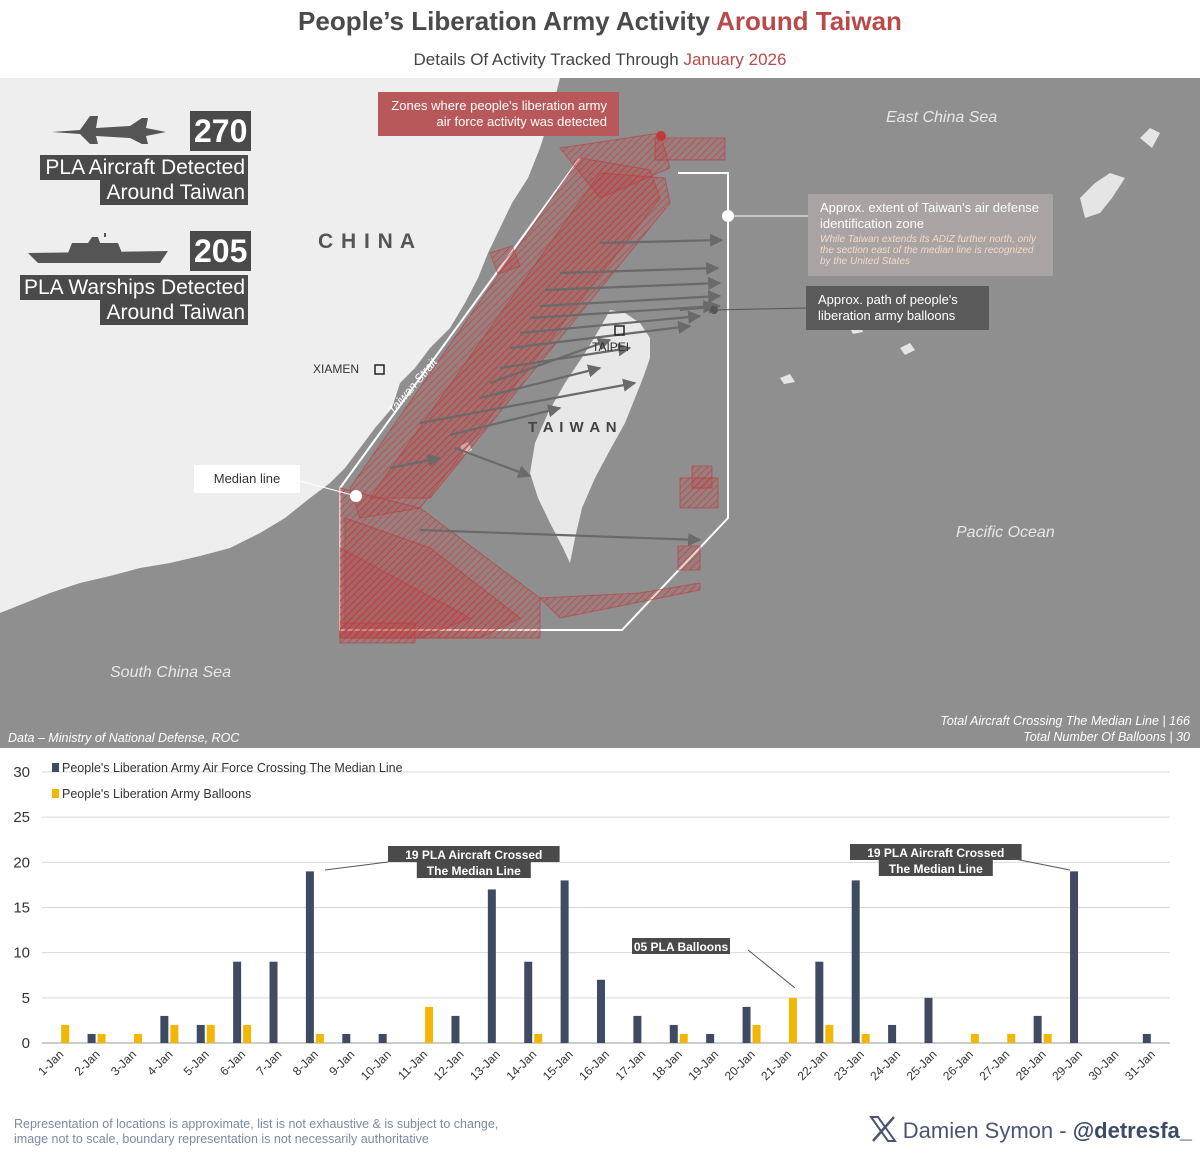  I want to click on east-china-sea-label: East China Sea, so click(942, 117).